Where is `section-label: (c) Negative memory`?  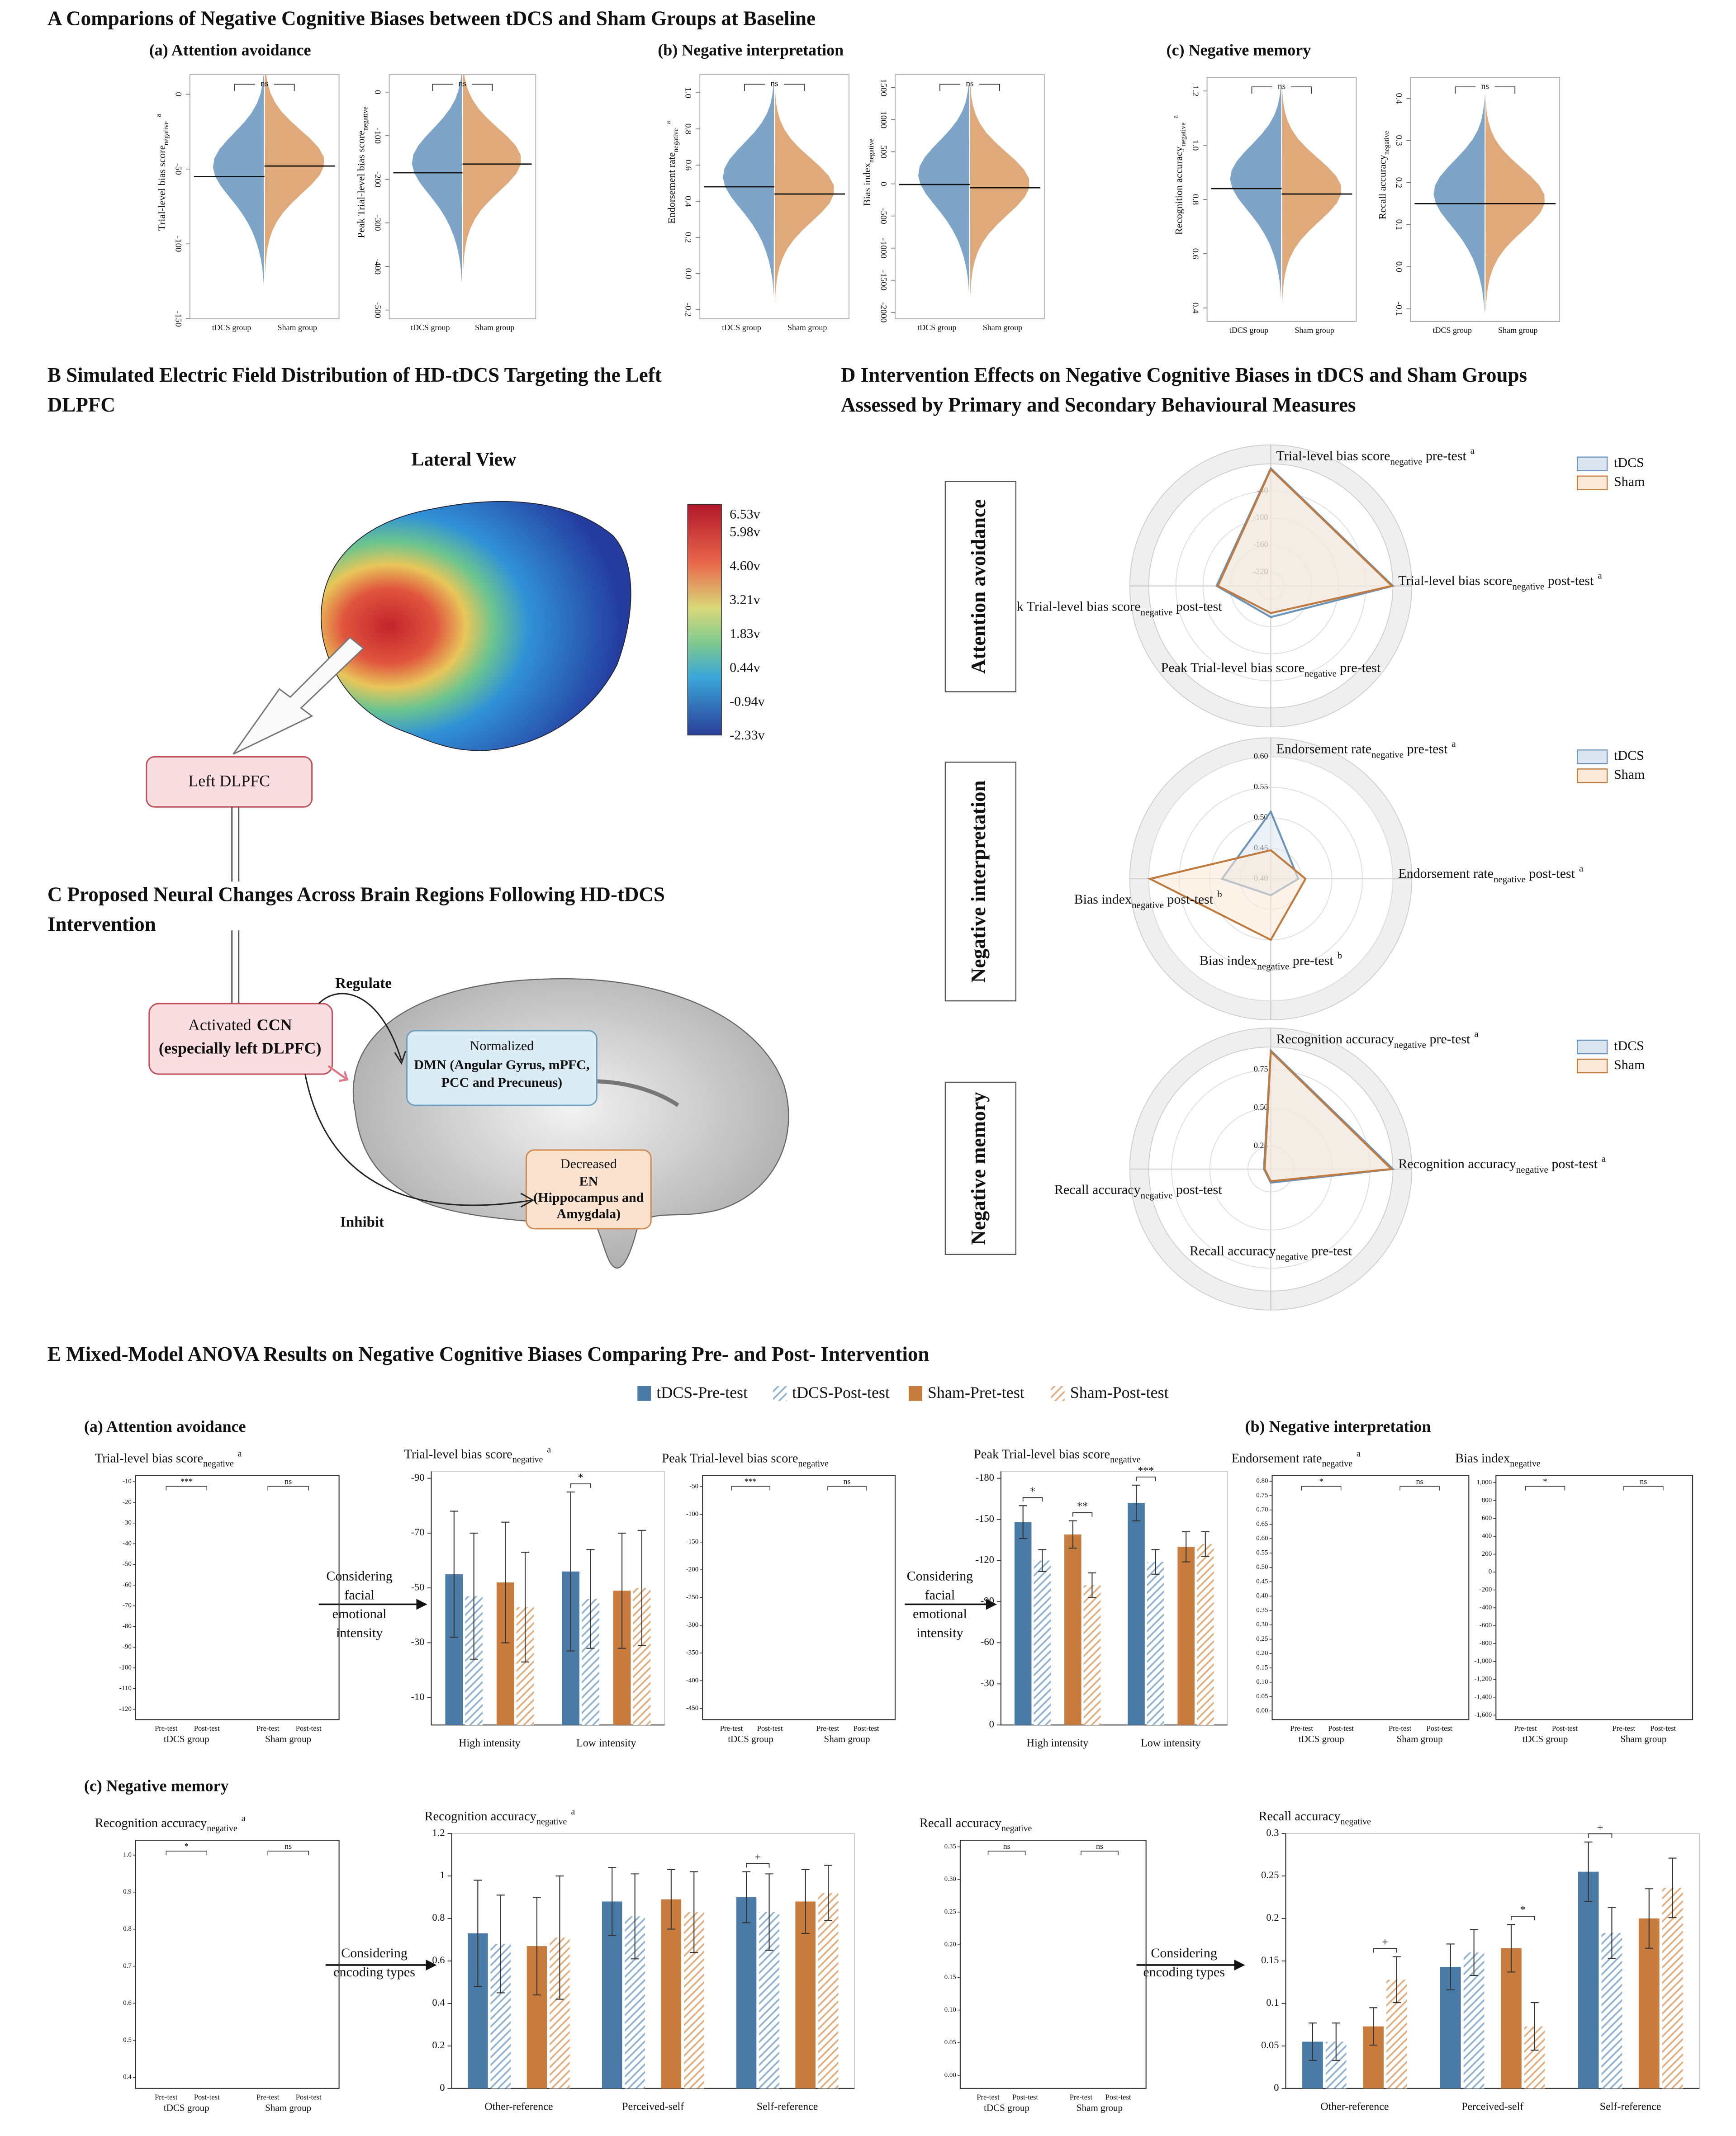 section-label: (c) Negative memory is located at coordinates (156, 1785).